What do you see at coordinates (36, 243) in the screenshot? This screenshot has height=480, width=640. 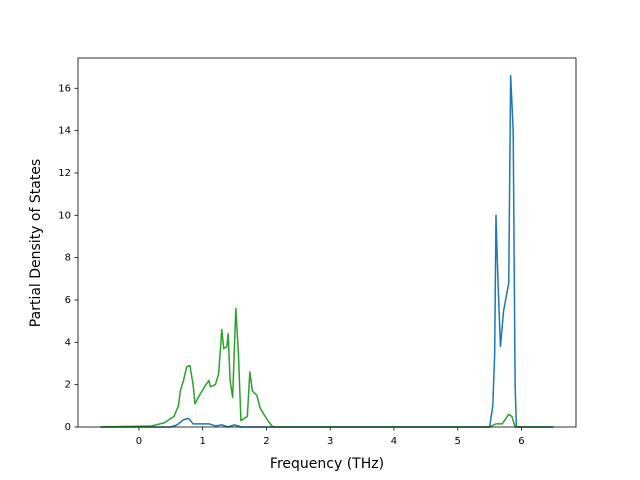 I see `y-axis-label: Partial Density of States` at bounding box center [36, 243].